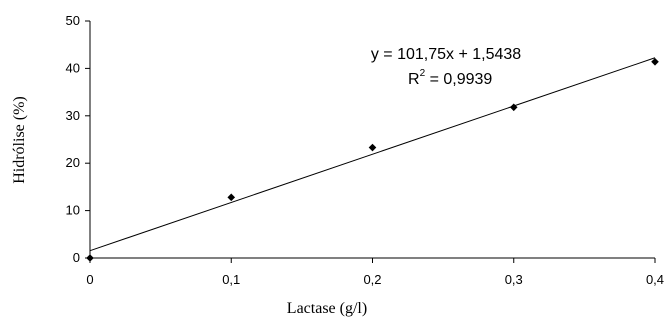  I want to click on x-tick-label: 0,4, so click(655, 279).